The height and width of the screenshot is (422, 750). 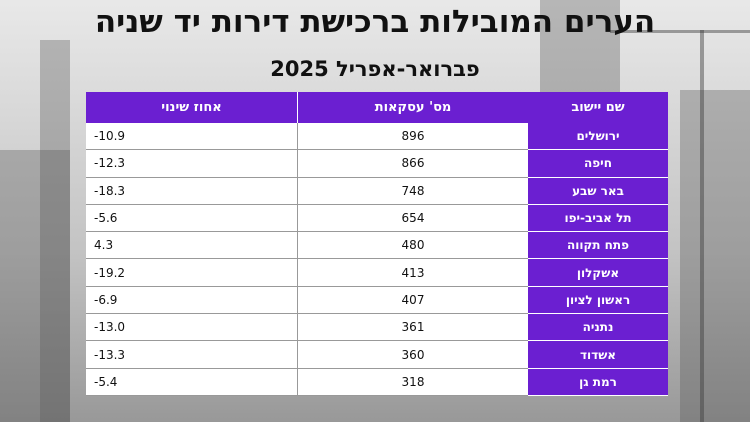 I want to click on cell-deals: 360, so click(x=412, y=355).